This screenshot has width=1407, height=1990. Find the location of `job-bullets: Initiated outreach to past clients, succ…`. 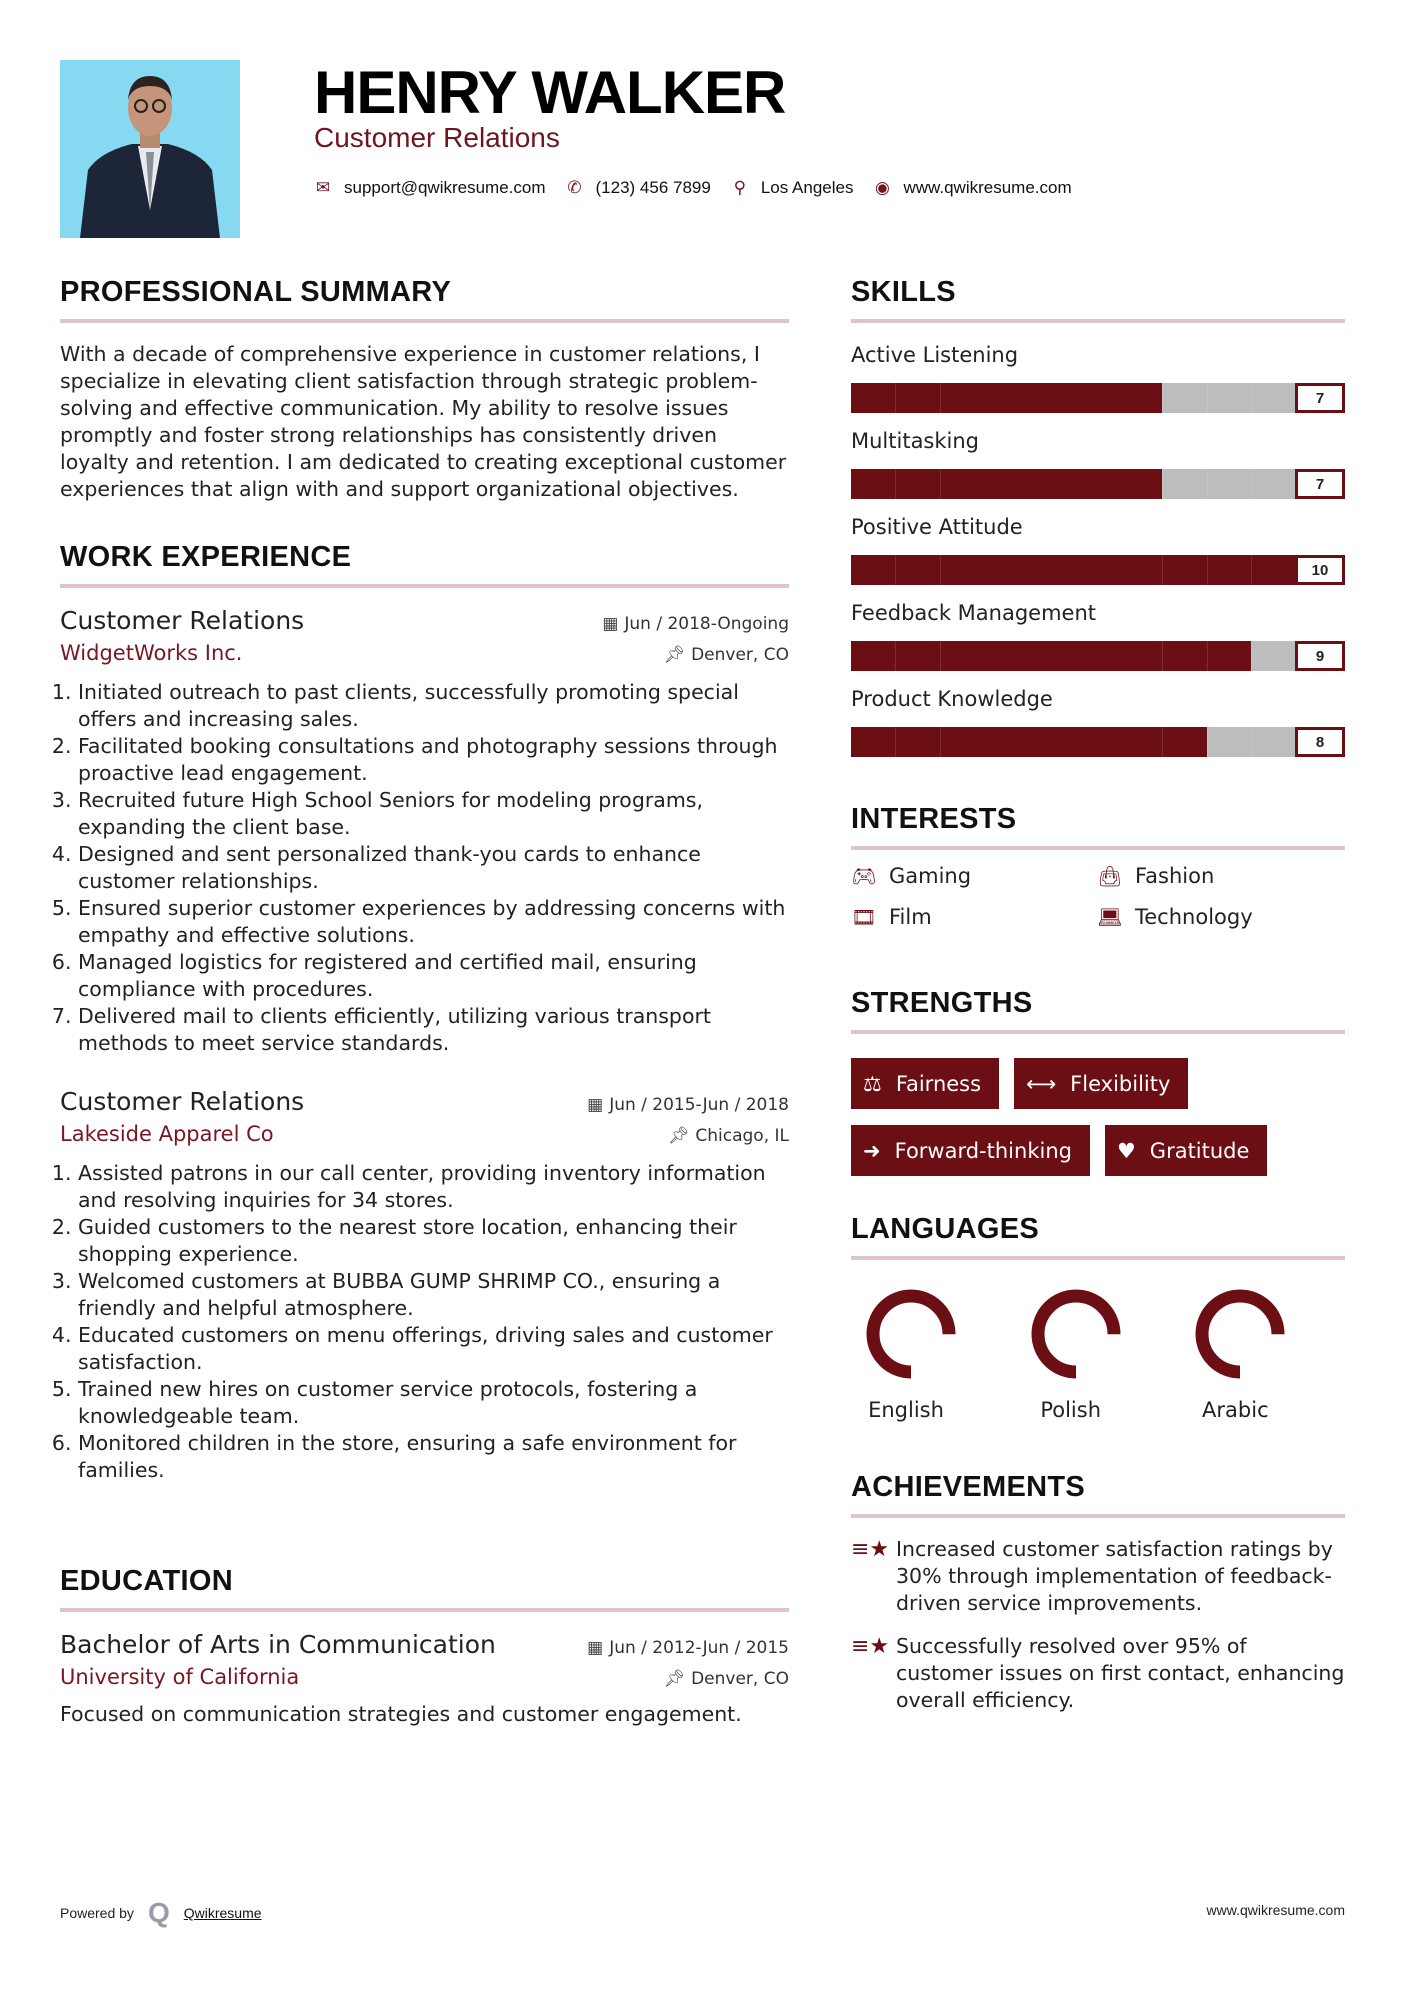

job-bullets: Initiated outreach to past clients, succ… is located at coordinates (424, 868).